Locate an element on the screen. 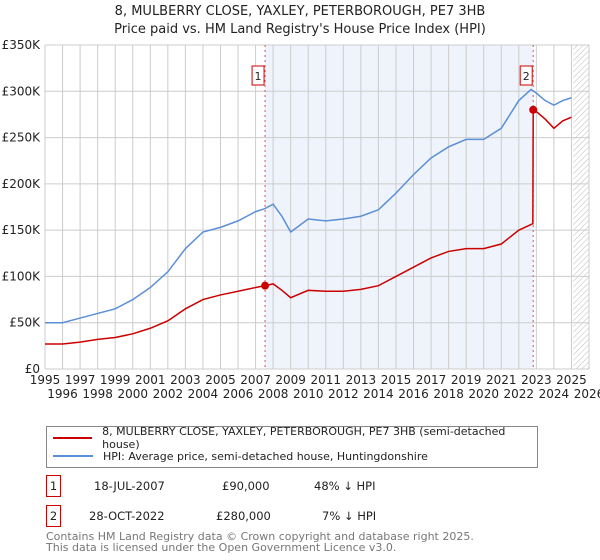  x-tick-label: 2003 is located at coordinates (185, 380).